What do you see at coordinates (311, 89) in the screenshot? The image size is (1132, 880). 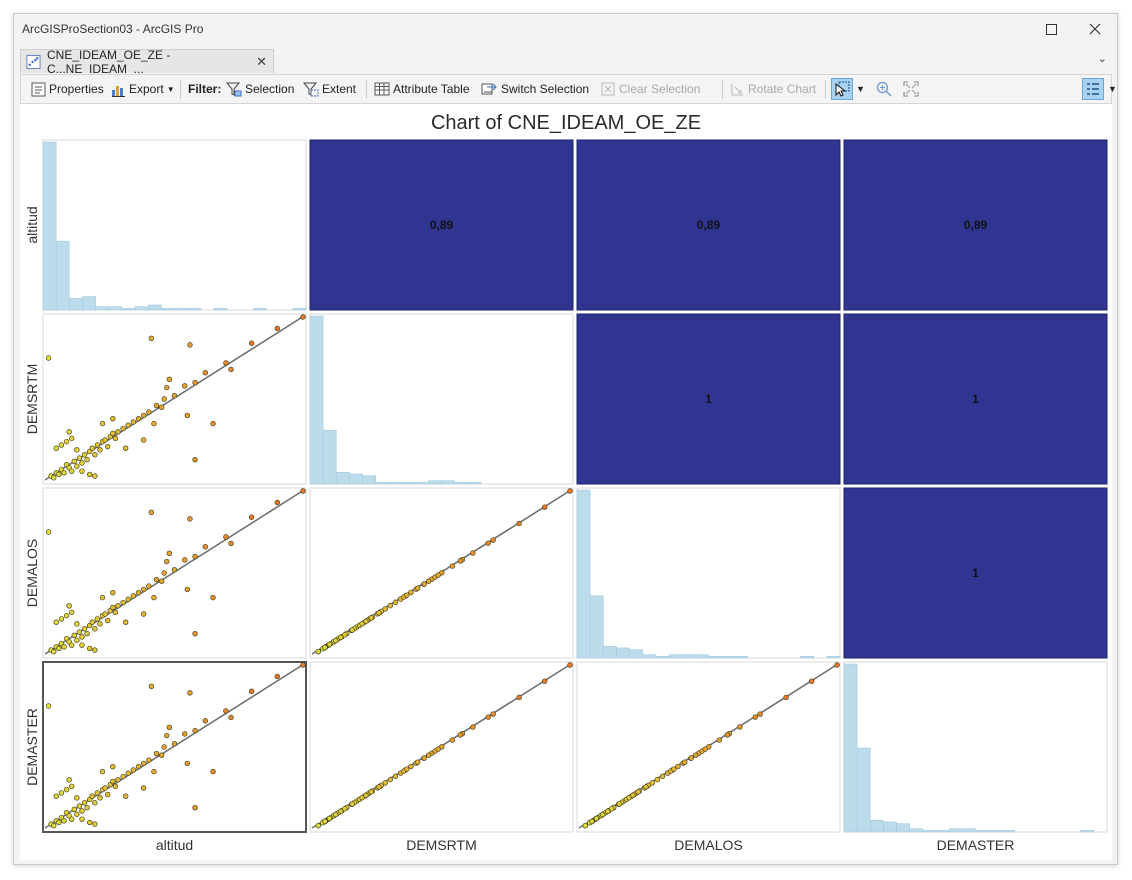 I see `filter-extent-icon` at bounding box center [311, 89].